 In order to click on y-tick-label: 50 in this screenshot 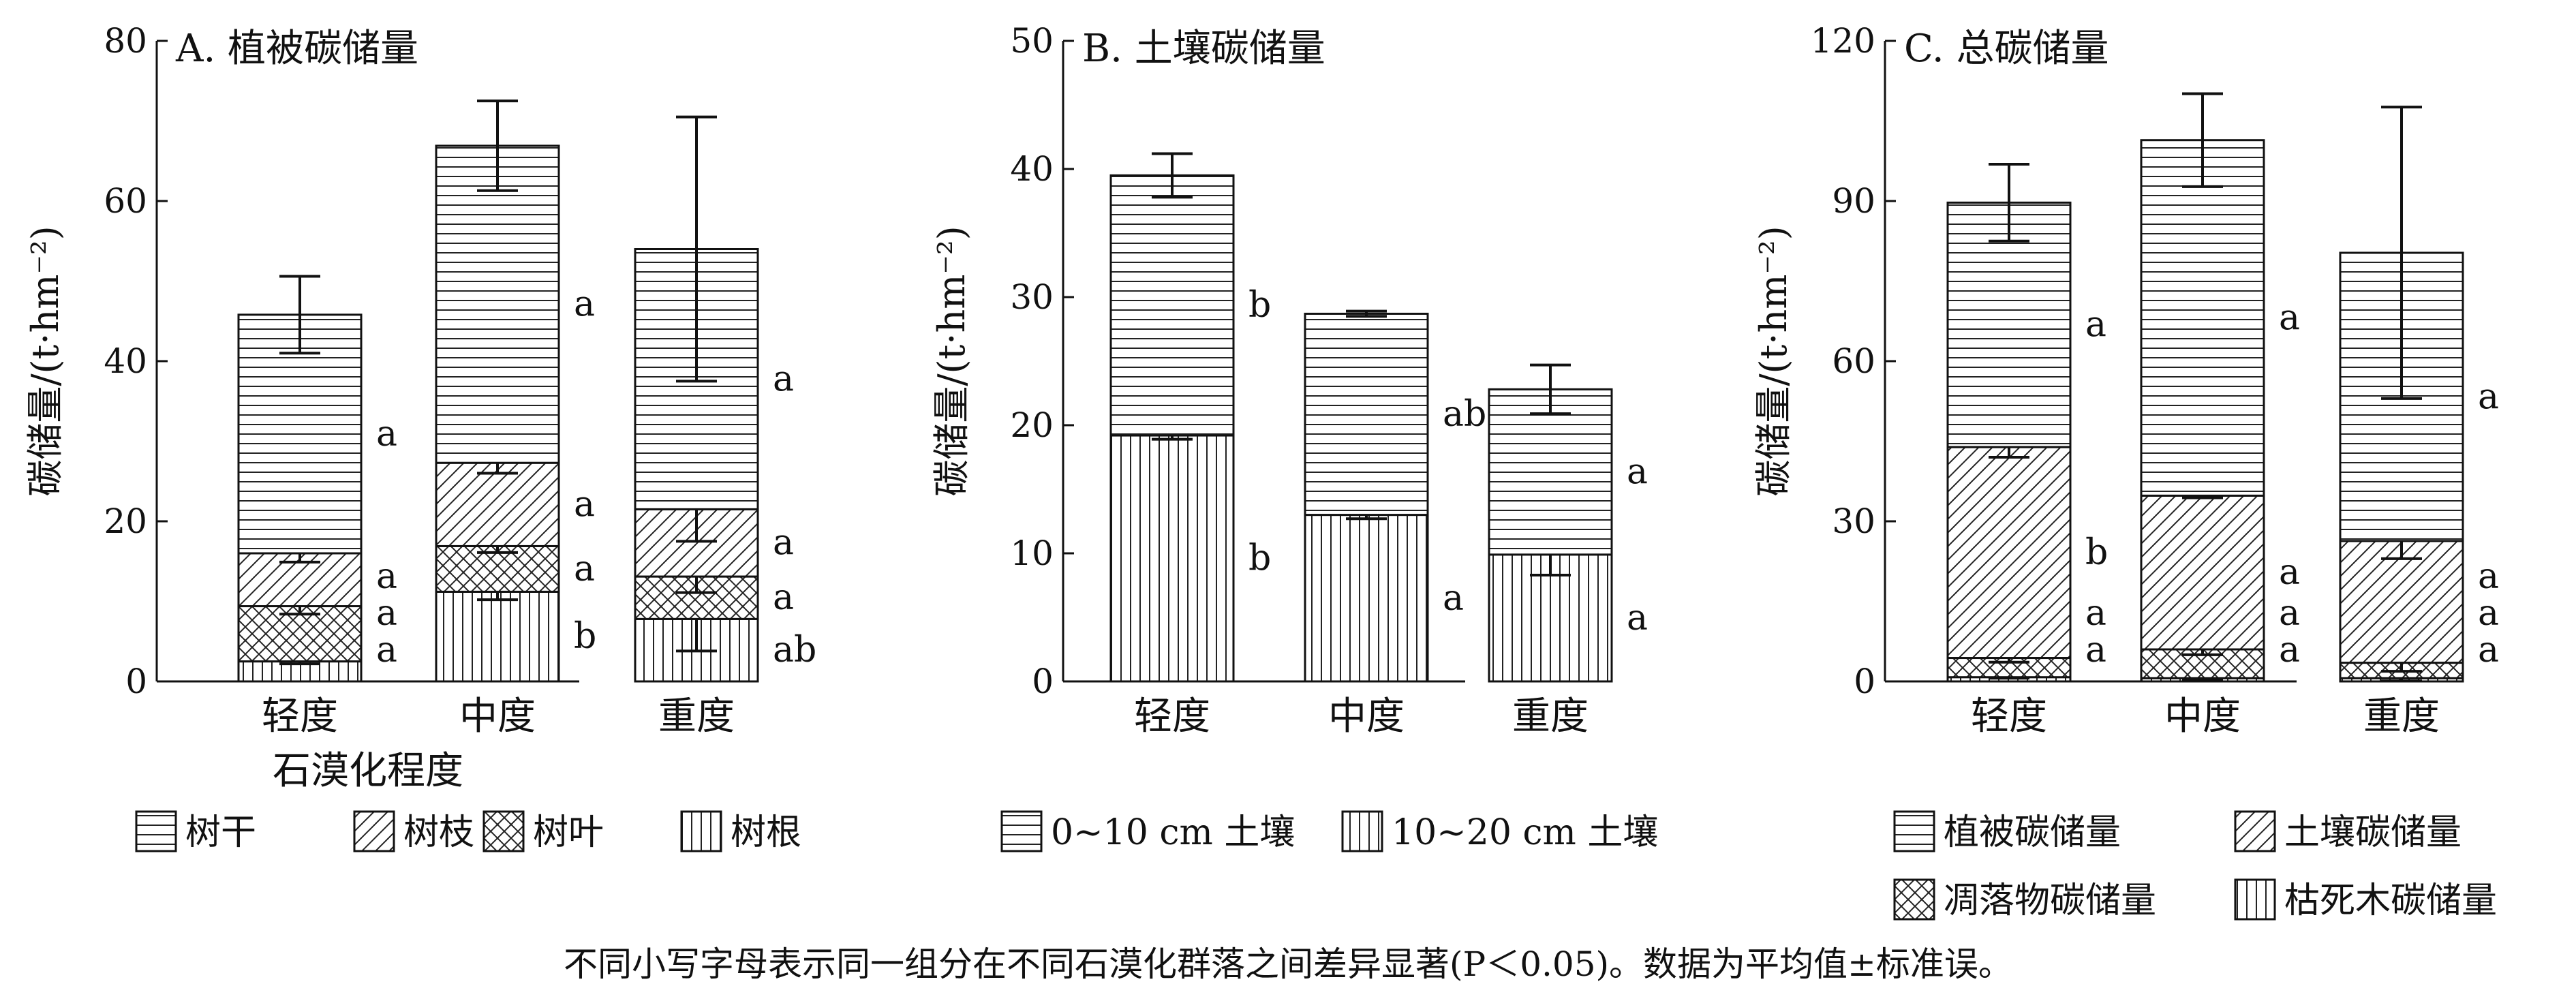, I will do `click(1032, 41)`.